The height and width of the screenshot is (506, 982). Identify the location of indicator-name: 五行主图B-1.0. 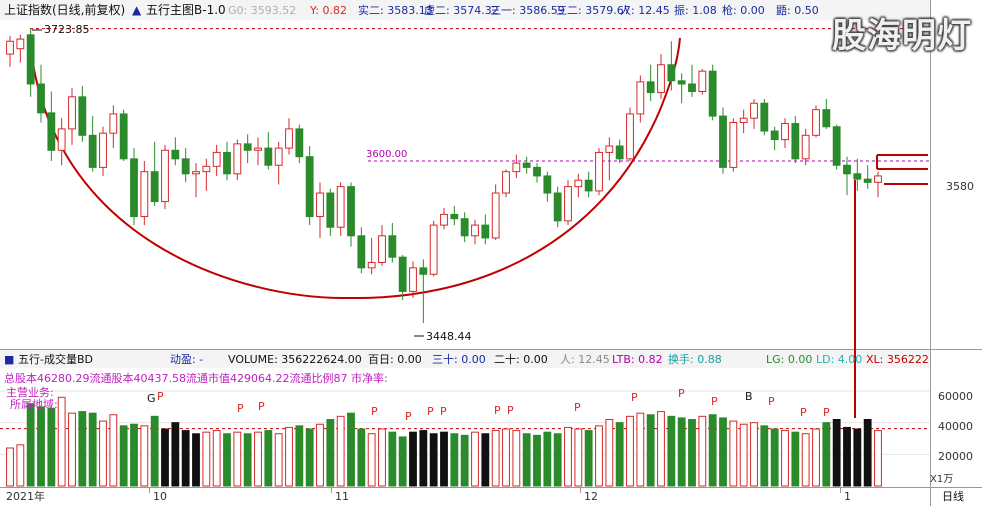
(186, 10).